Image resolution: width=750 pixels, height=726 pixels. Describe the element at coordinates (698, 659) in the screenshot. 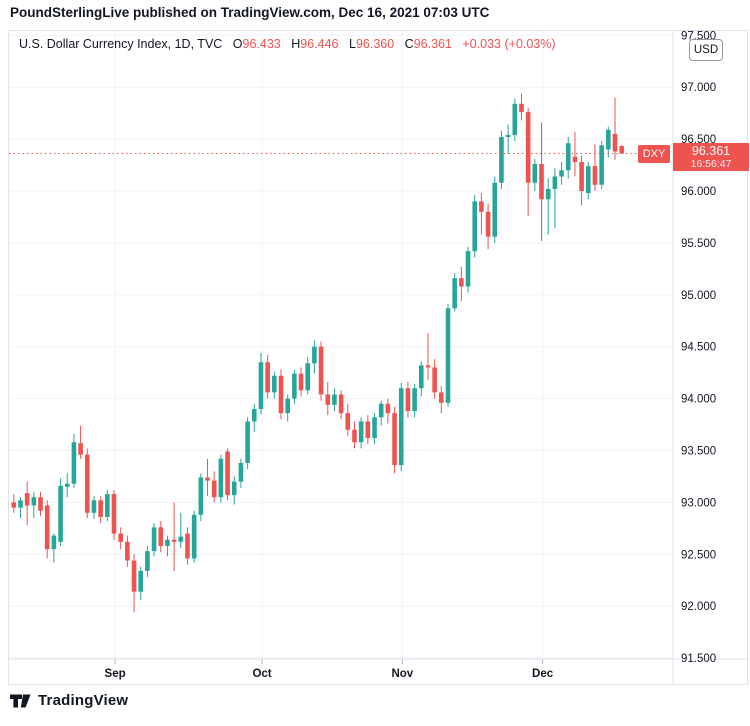

I see `price-scale-label: 91.500` at that location.